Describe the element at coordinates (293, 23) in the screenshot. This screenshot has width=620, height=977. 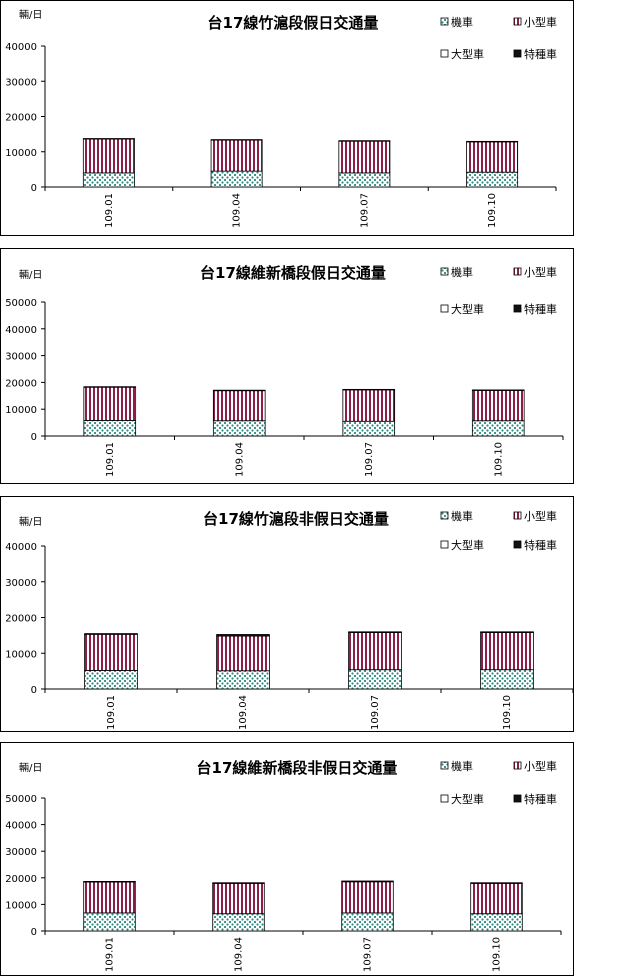
I see `chart-title: 台17線竹滬段假日交通量` at that location.